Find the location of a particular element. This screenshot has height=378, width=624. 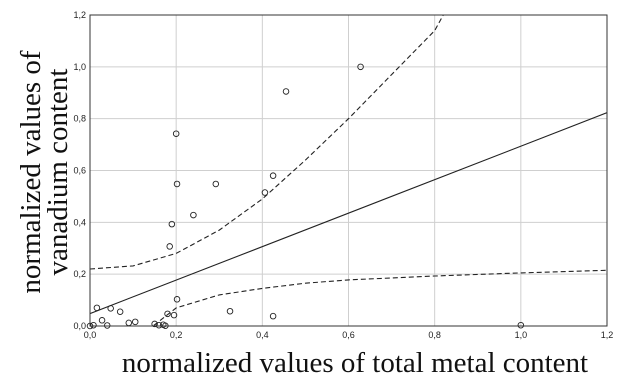

y-tick-label: 0,0 is located at coordinates (79, 326).